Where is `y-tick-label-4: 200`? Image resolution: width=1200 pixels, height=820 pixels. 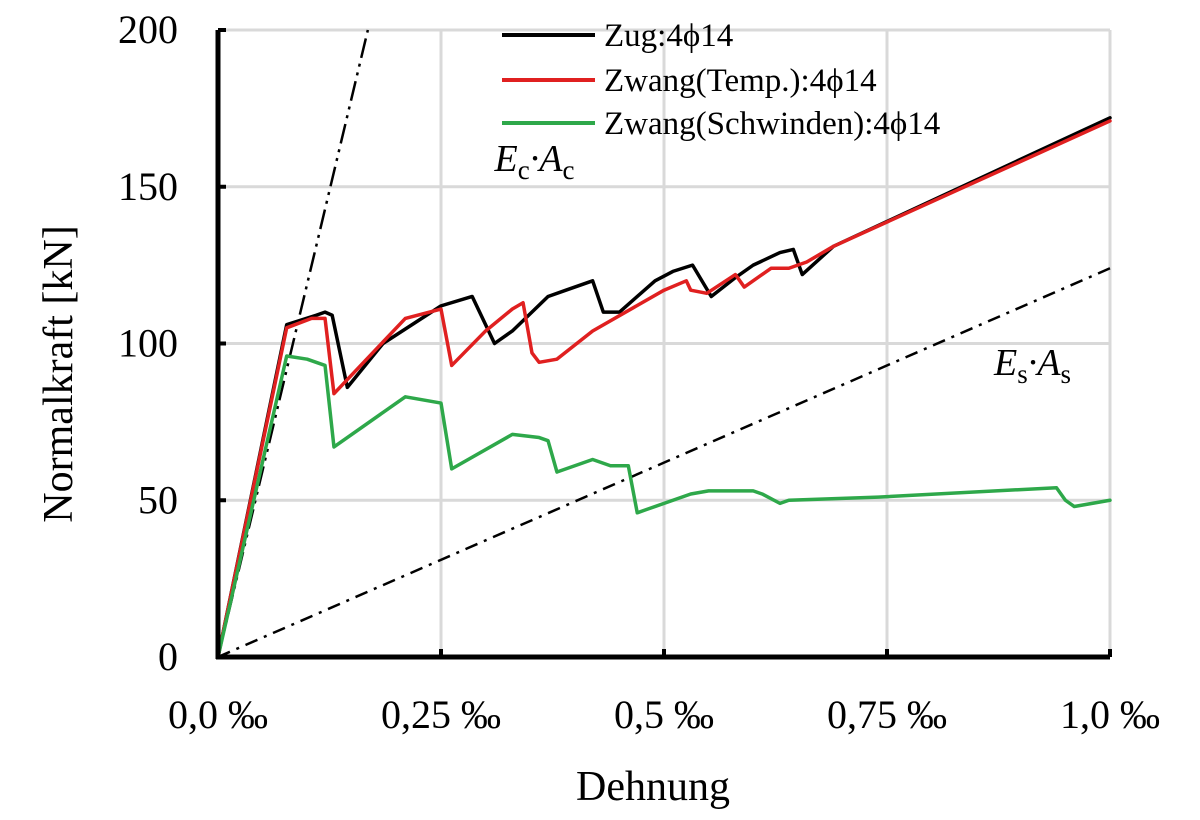 y-tick-label-4: 200 is located at coordinates (148, 29).